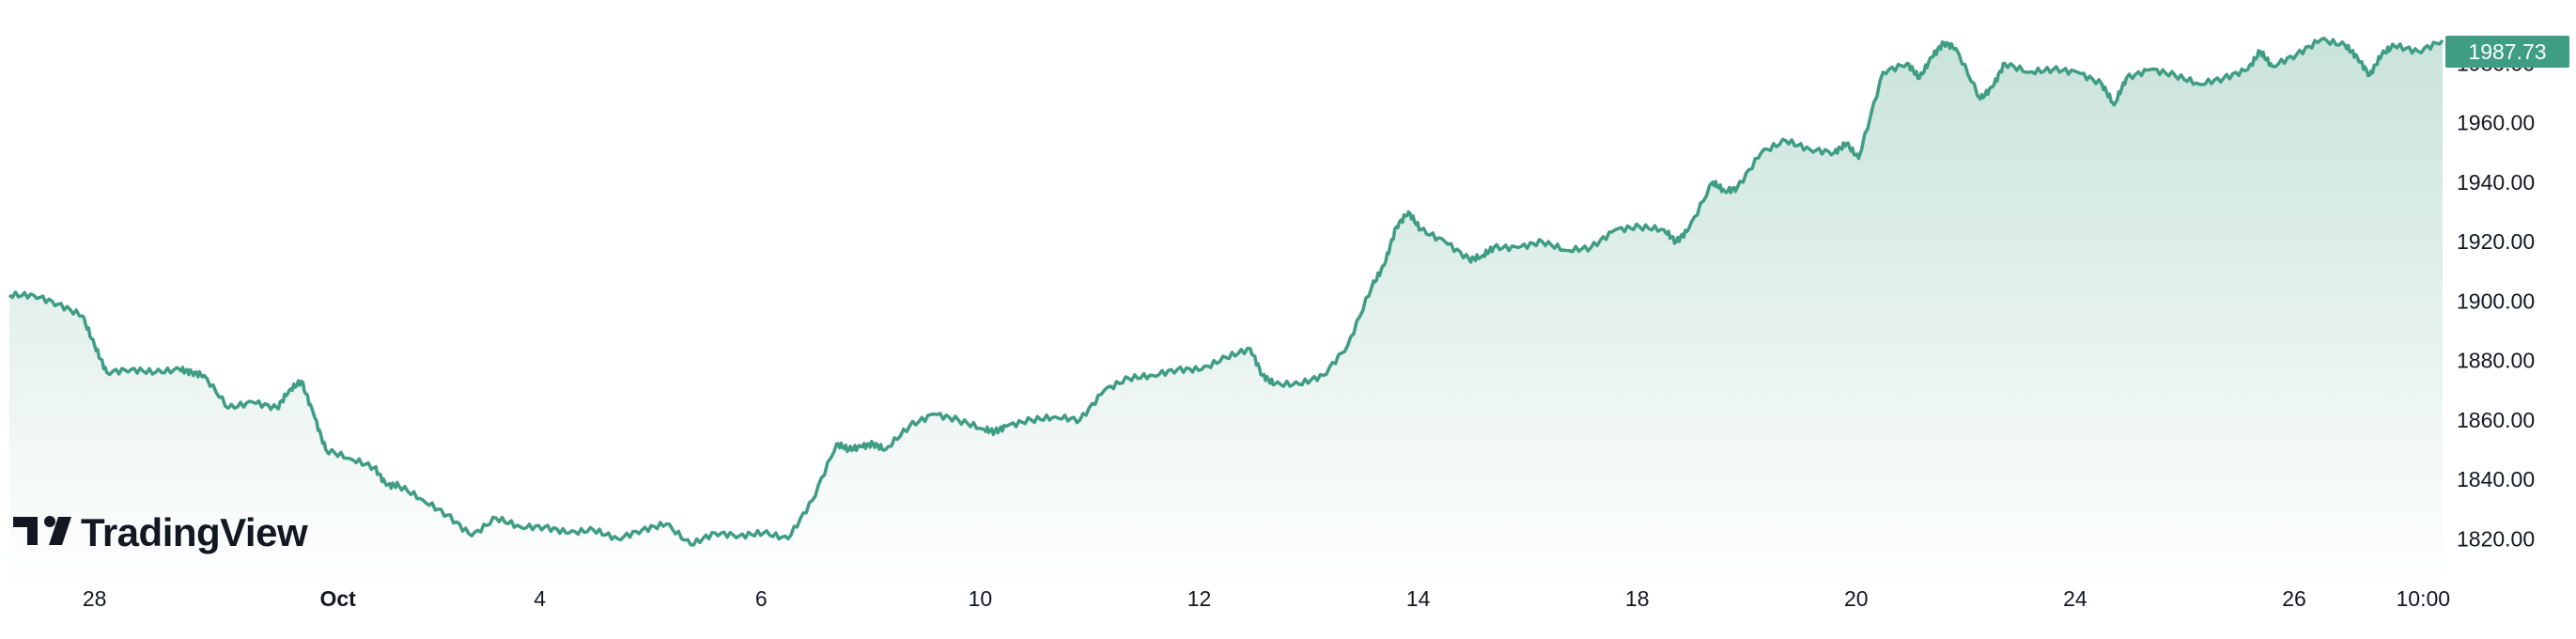 Image resolution: width=2576 pixels, height=639 pixels. Describe the element at coordinates (42, 530) in the screenshot. I see `tradingview-logo-icon` at that location.